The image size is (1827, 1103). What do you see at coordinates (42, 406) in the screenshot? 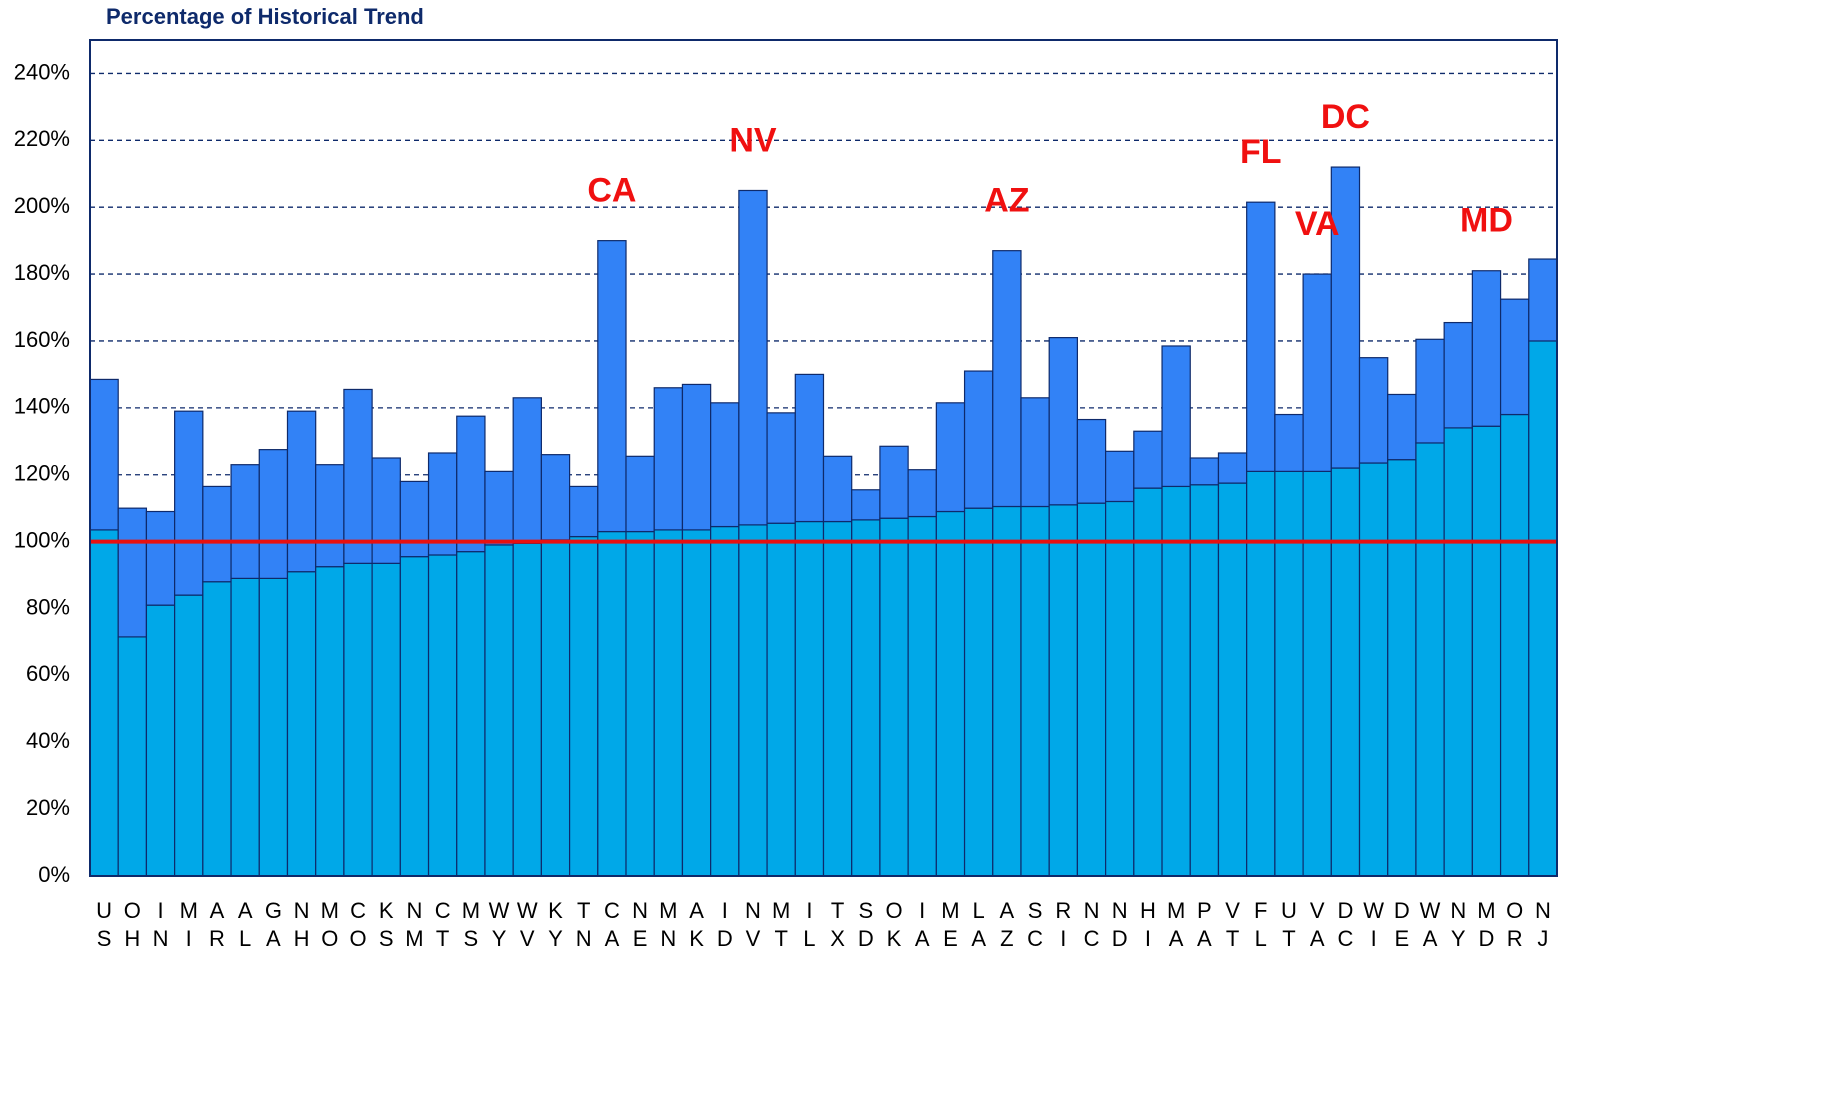
I see `y-tick-label: 140%` at bounding box center [42, 406].